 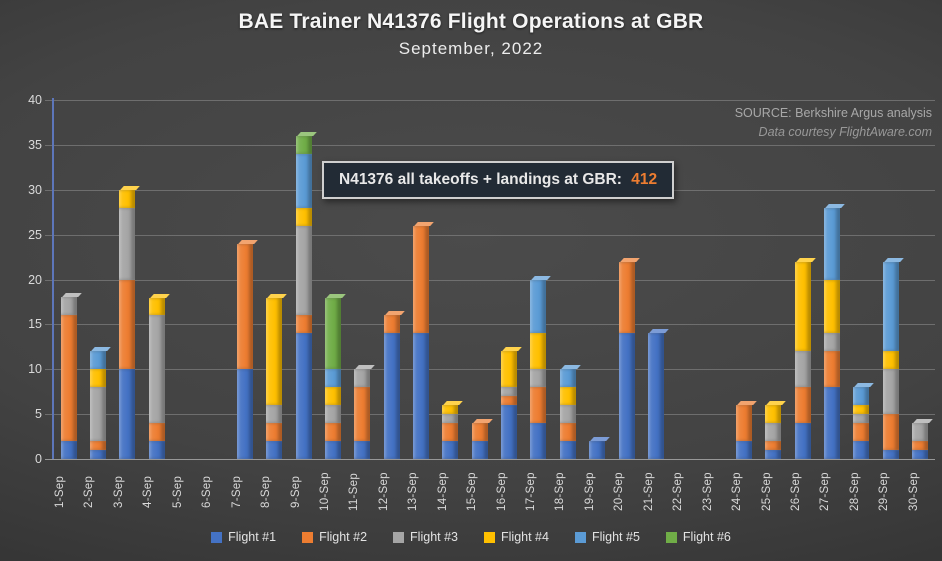 I want to click on category-slot-7-Sep, so click(x=244, y=279).